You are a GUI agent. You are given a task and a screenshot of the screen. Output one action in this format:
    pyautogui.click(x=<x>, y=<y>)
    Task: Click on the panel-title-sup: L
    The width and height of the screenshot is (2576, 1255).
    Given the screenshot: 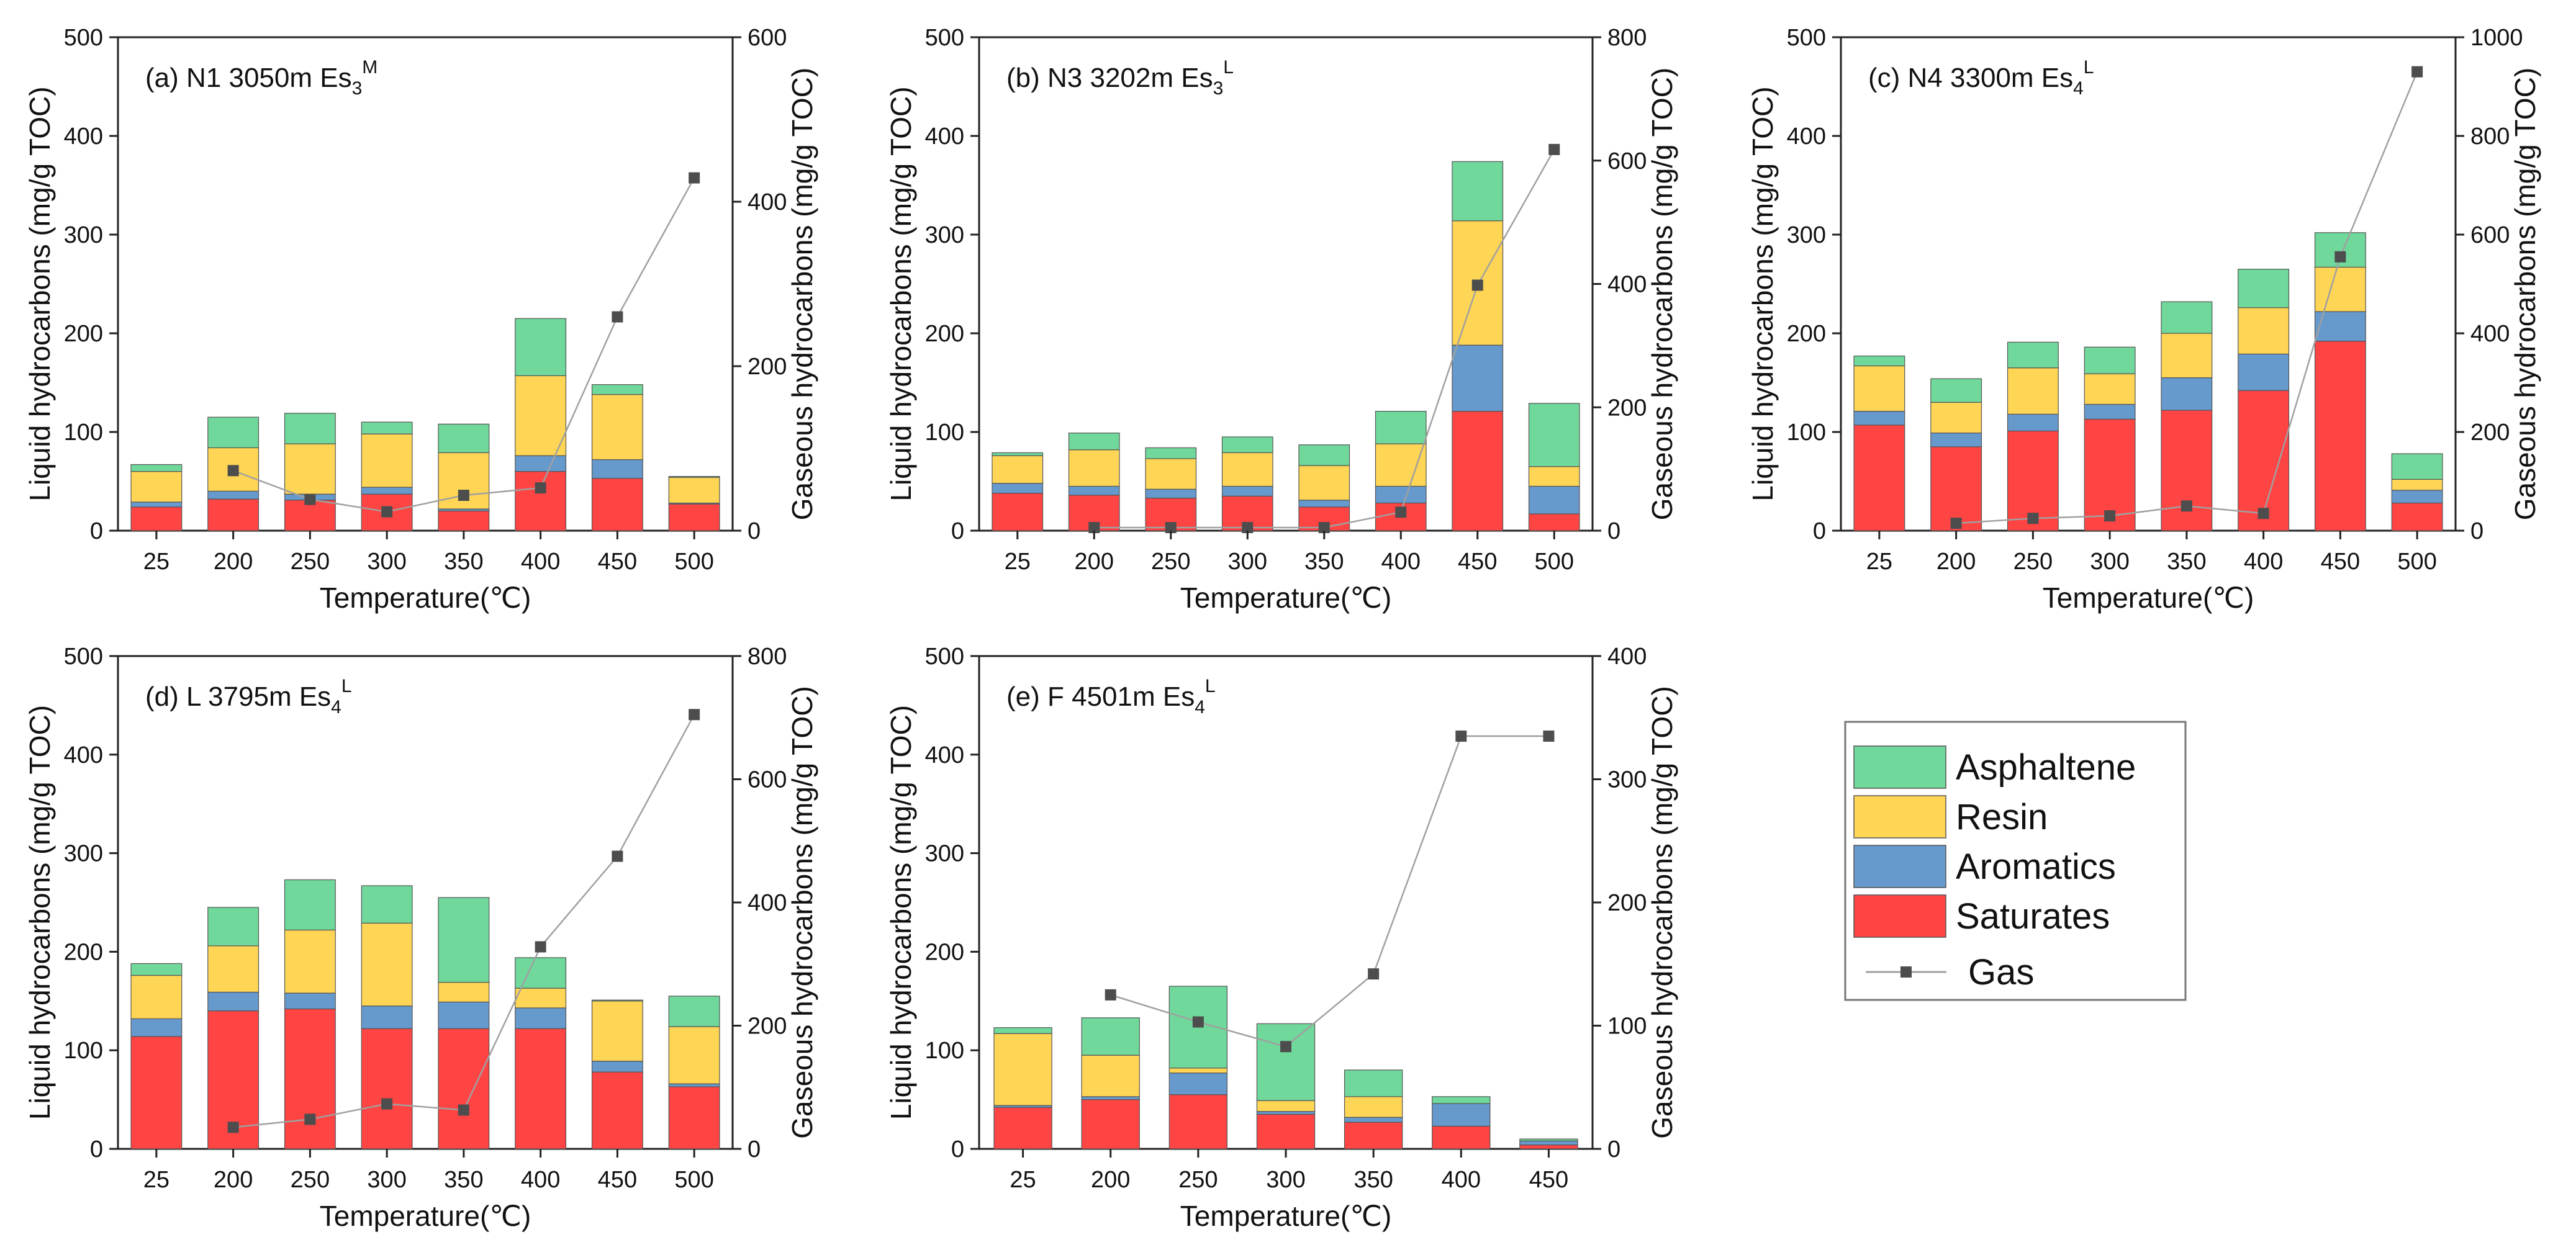 What is the action you would take?
    pyautogui.click(x=2089, y=67)
    